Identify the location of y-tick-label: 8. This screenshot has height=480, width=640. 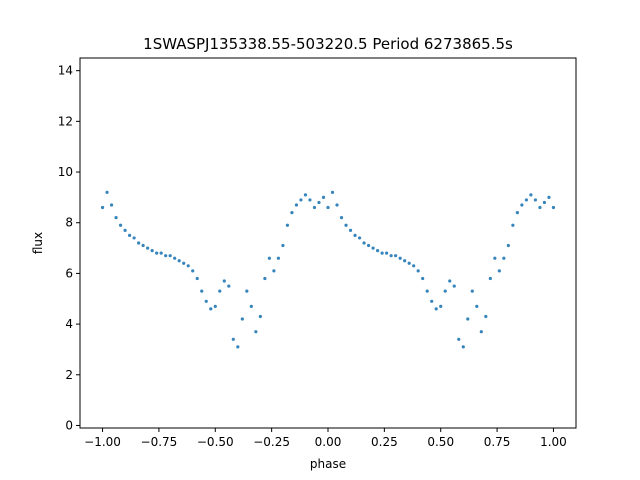
(69, 223).